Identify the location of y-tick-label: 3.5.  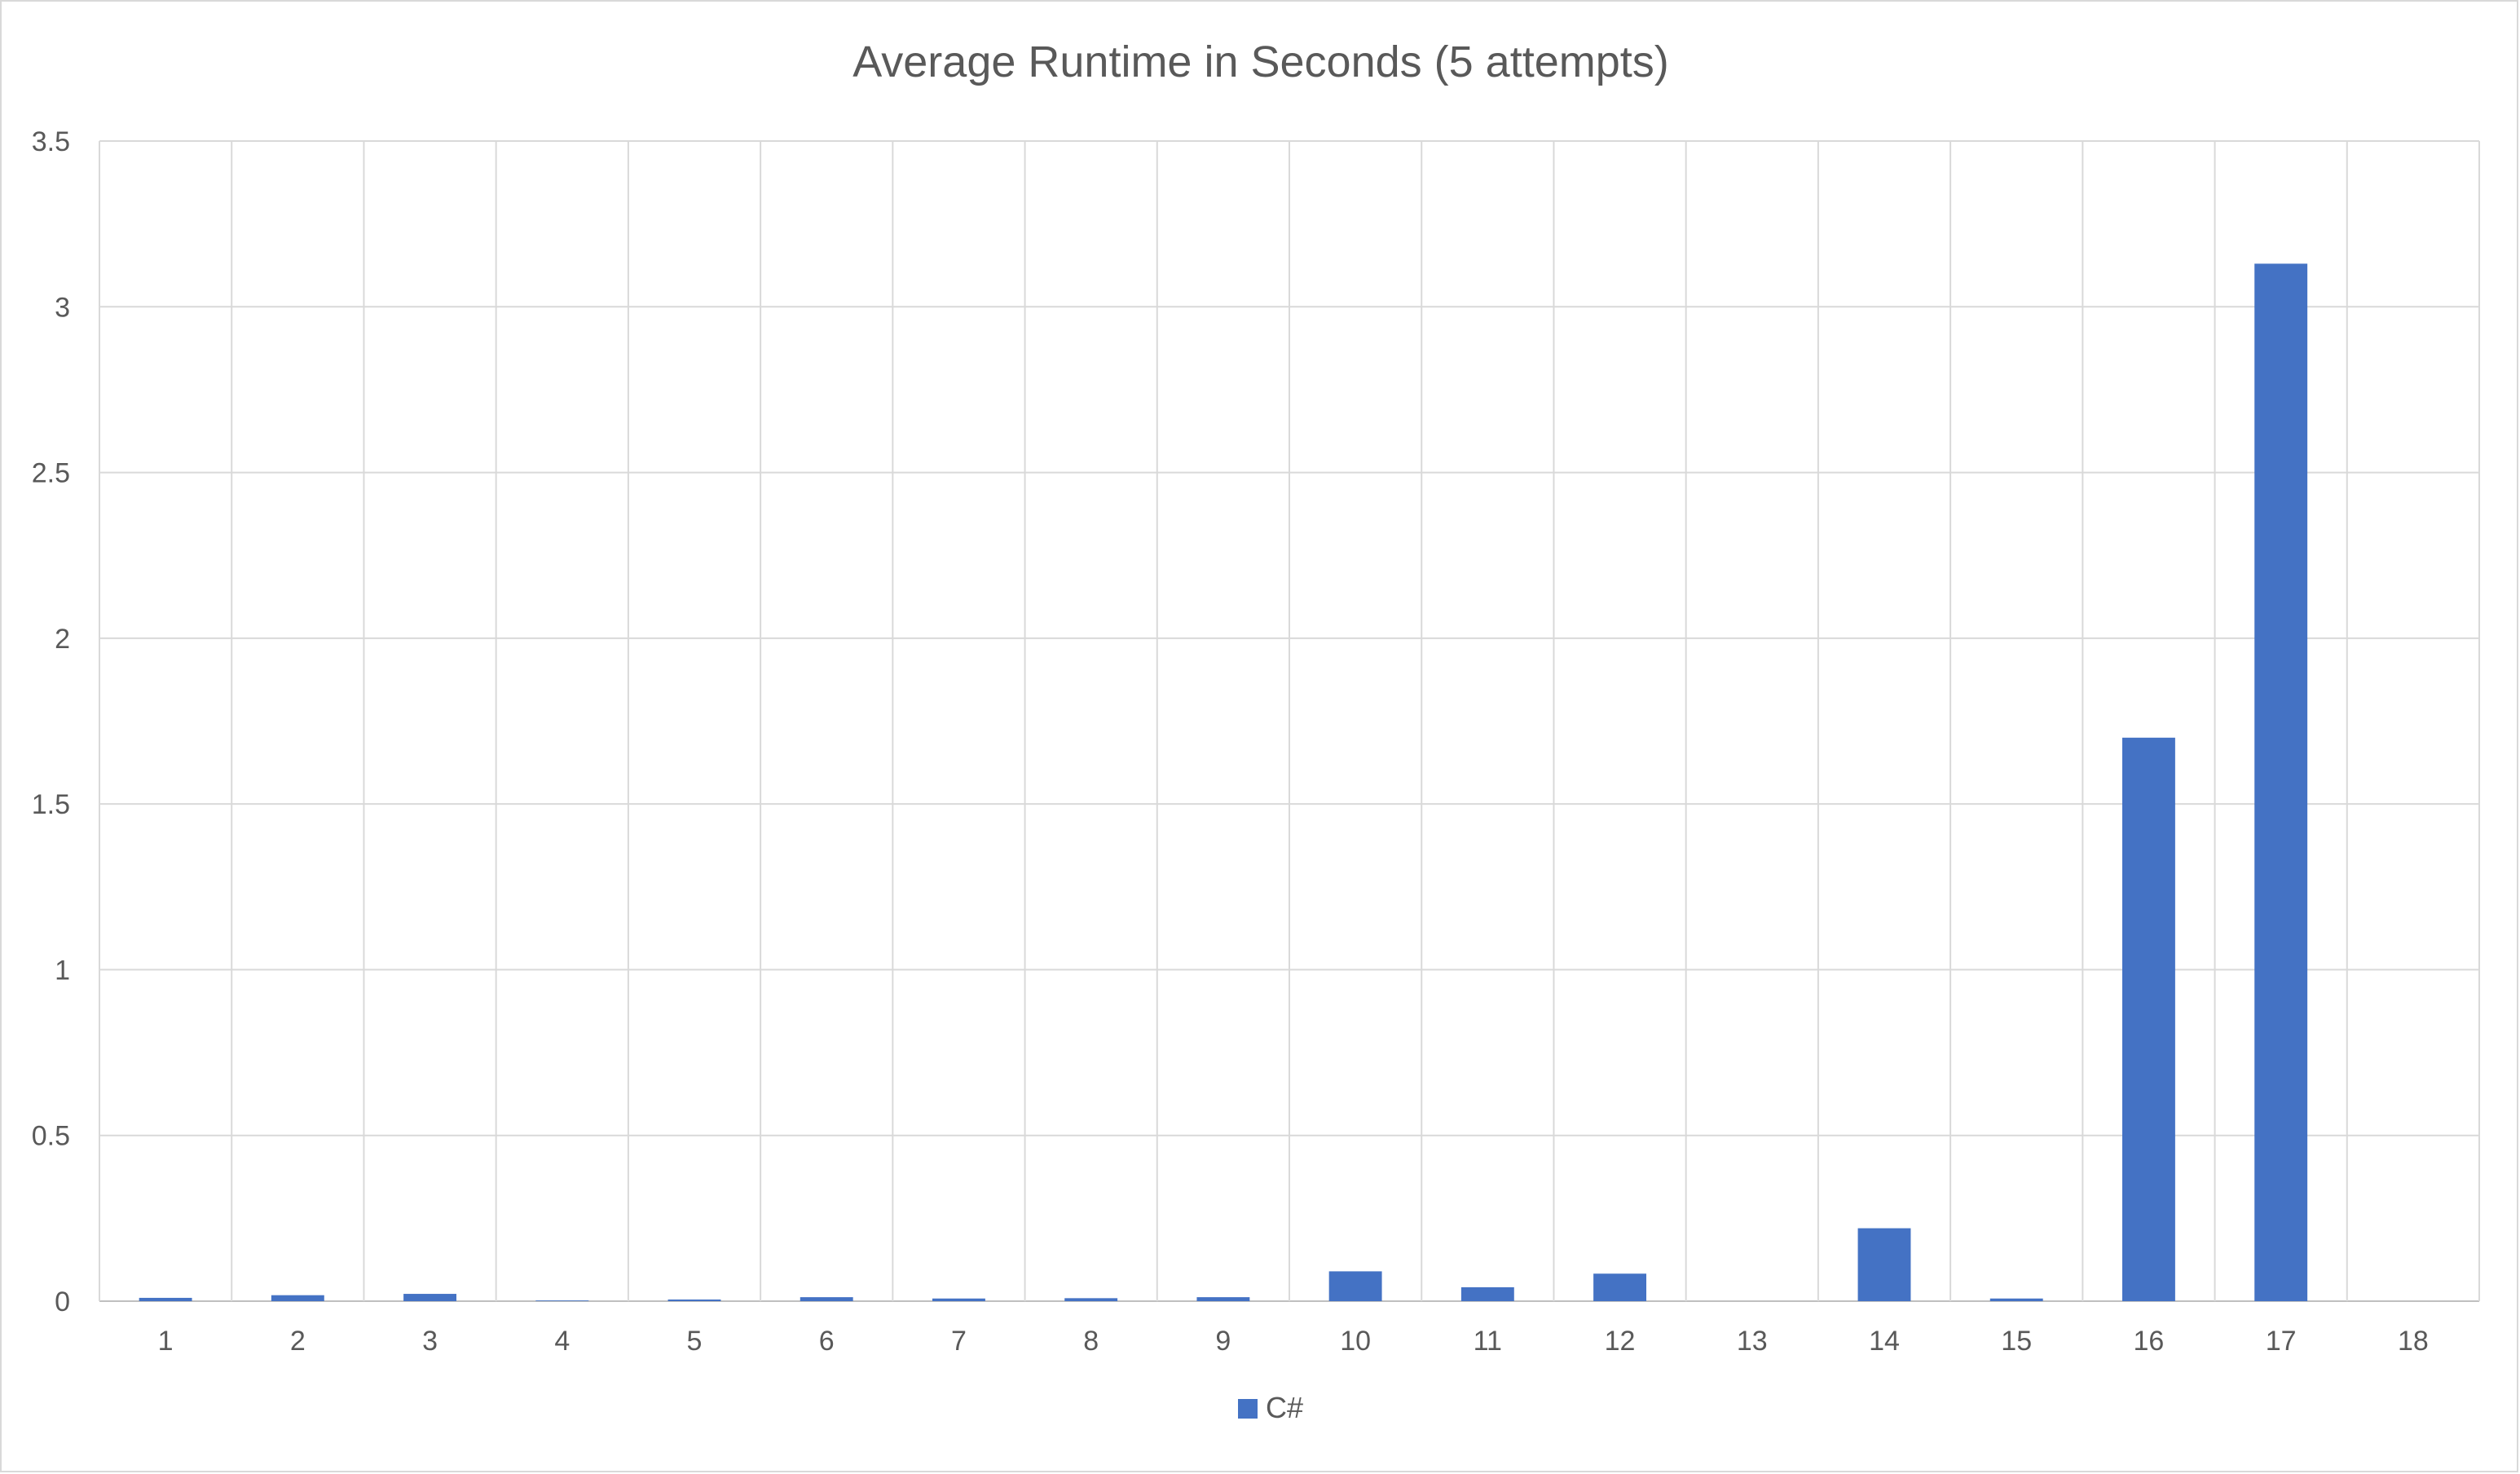
(51, 141).